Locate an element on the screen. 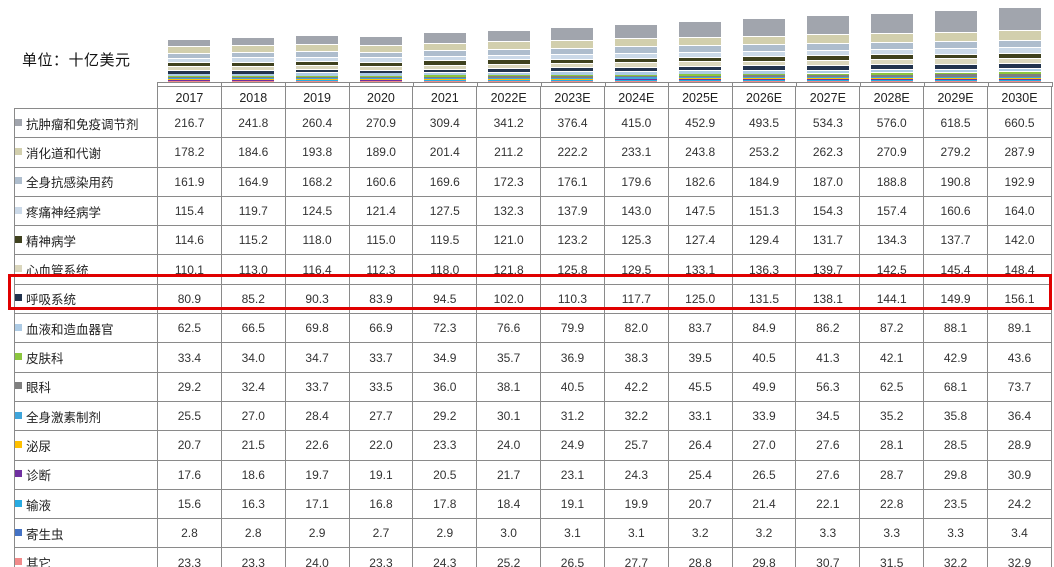  value-cell: 62.5 is located at coordinates (189, 328).